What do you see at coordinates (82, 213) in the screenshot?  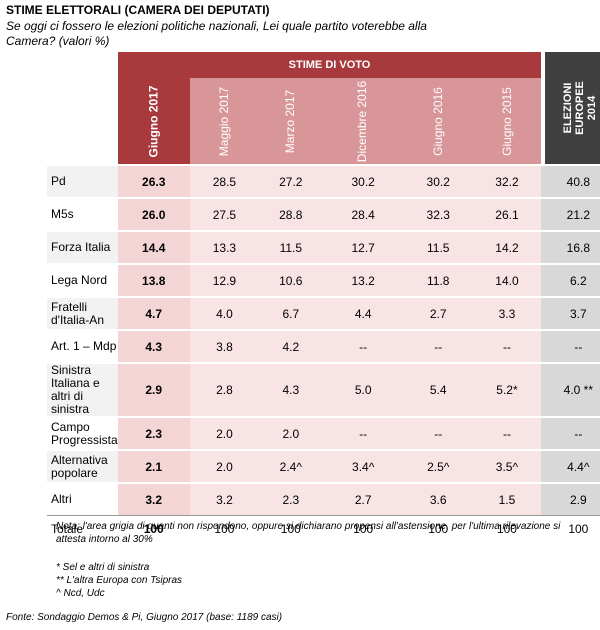 I see `row-label: M5s` at bounding box center [82, 213].